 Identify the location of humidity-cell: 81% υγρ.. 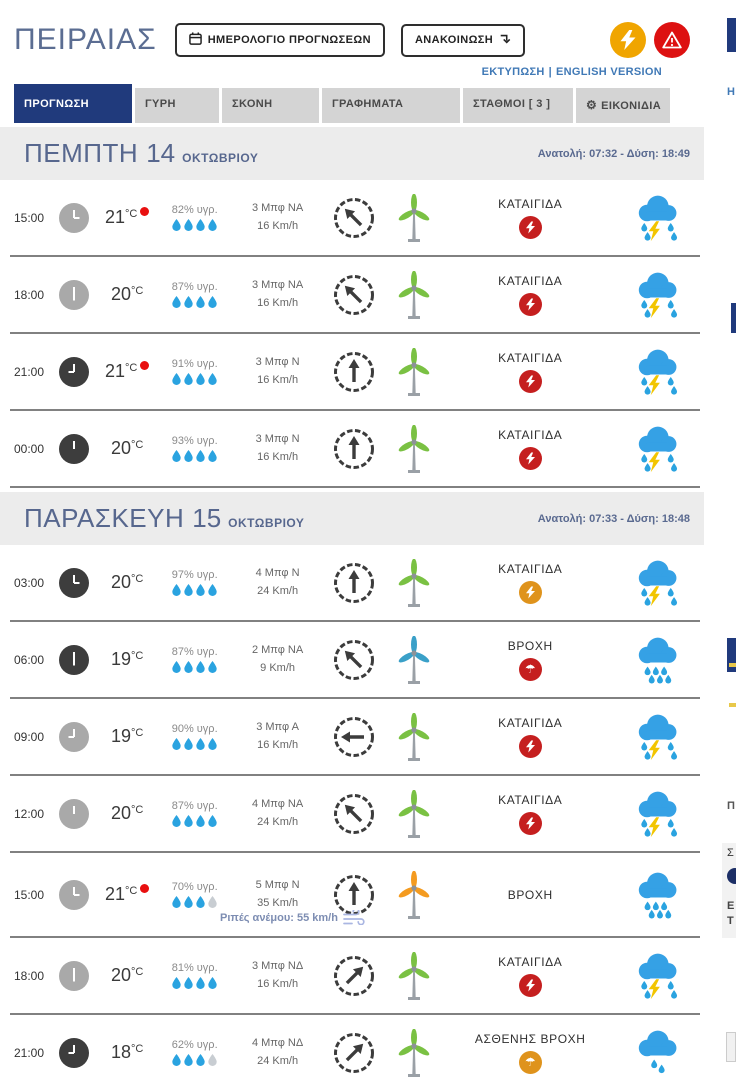
(194, 975).